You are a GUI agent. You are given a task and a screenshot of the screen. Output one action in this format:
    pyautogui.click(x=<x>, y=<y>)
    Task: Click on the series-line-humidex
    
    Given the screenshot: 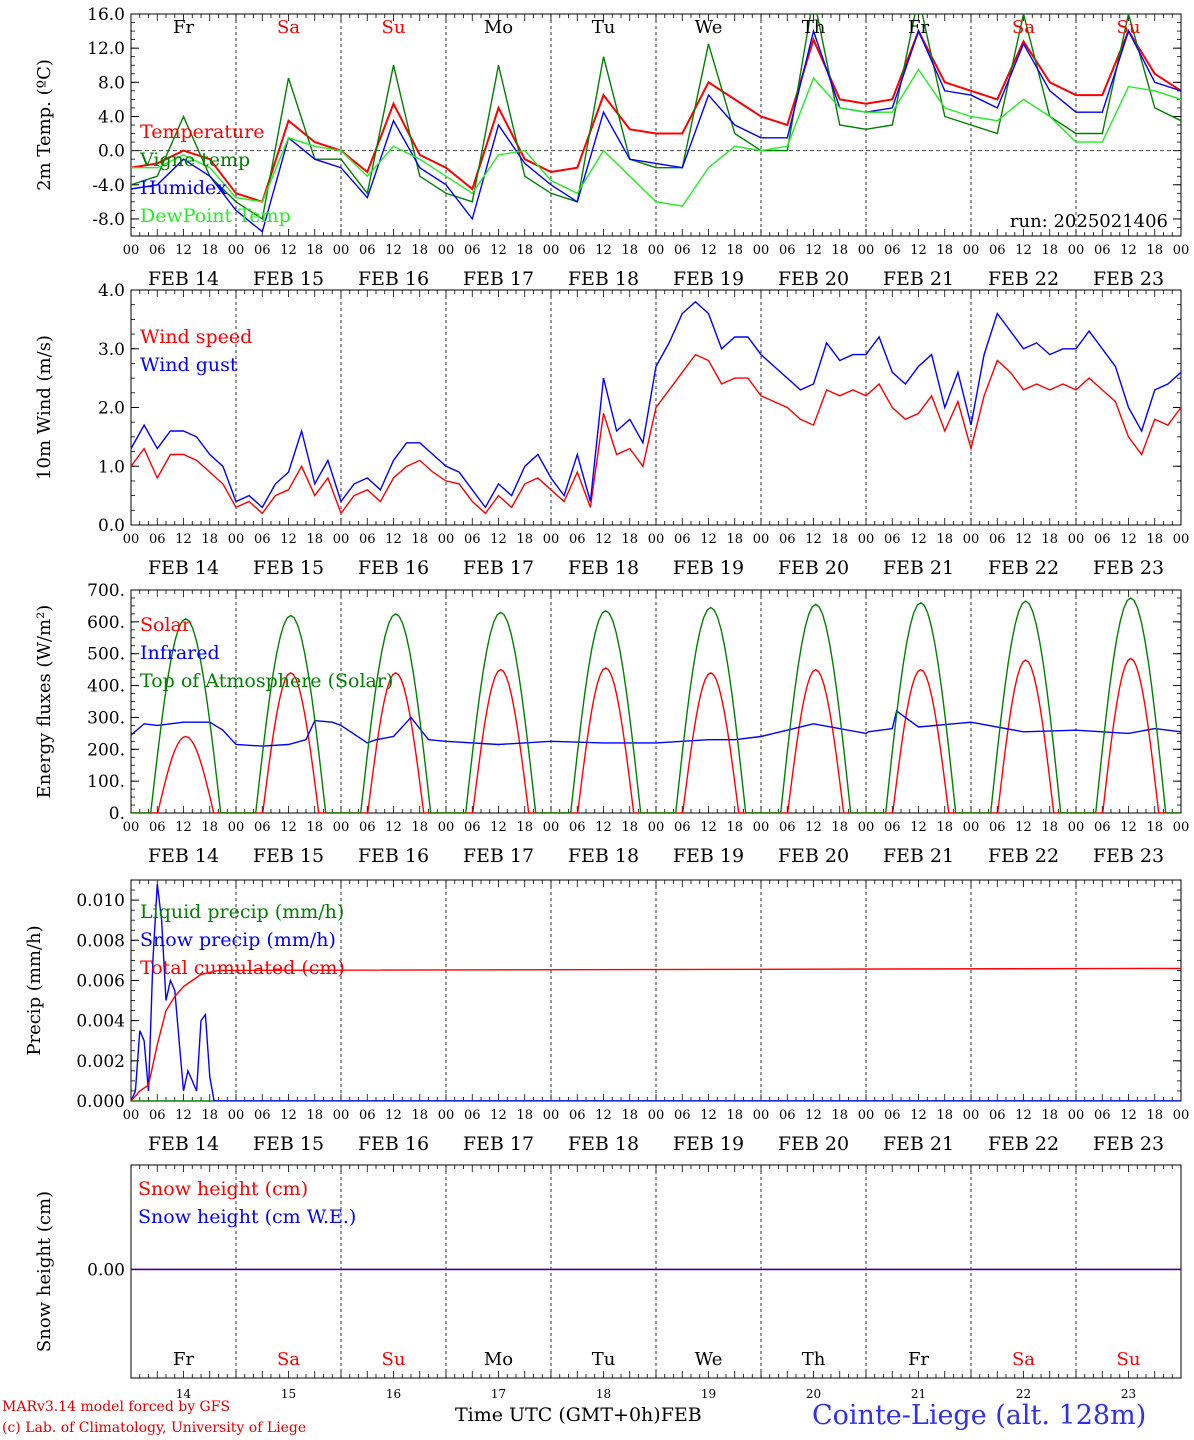 What is the action you would take?
    pyautogui.click(x=656, y=130)
    